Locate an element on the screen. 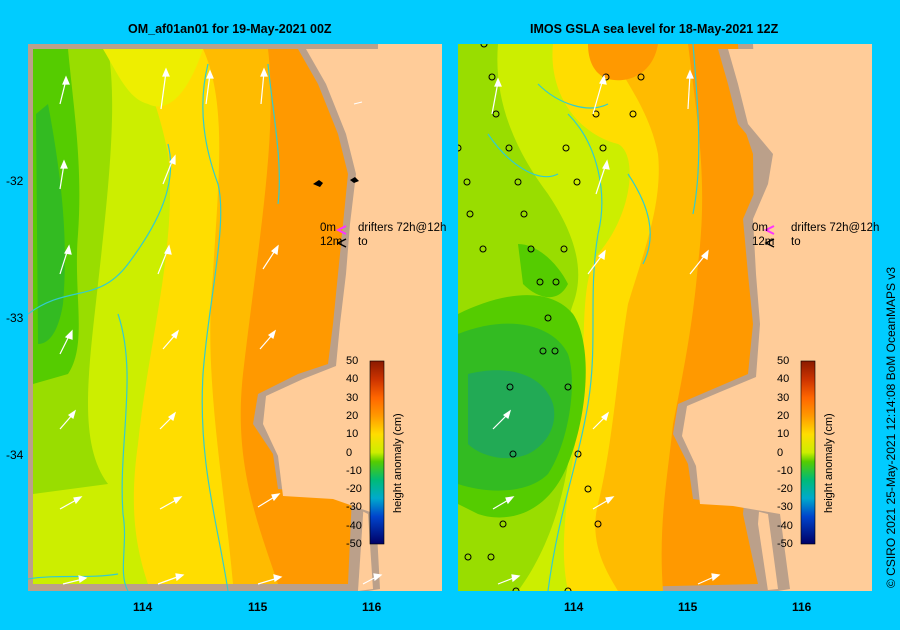 The width and height of the screenshot is (900, 630). left-colorbar-tick: 40 is located at coordinates (352, 379).